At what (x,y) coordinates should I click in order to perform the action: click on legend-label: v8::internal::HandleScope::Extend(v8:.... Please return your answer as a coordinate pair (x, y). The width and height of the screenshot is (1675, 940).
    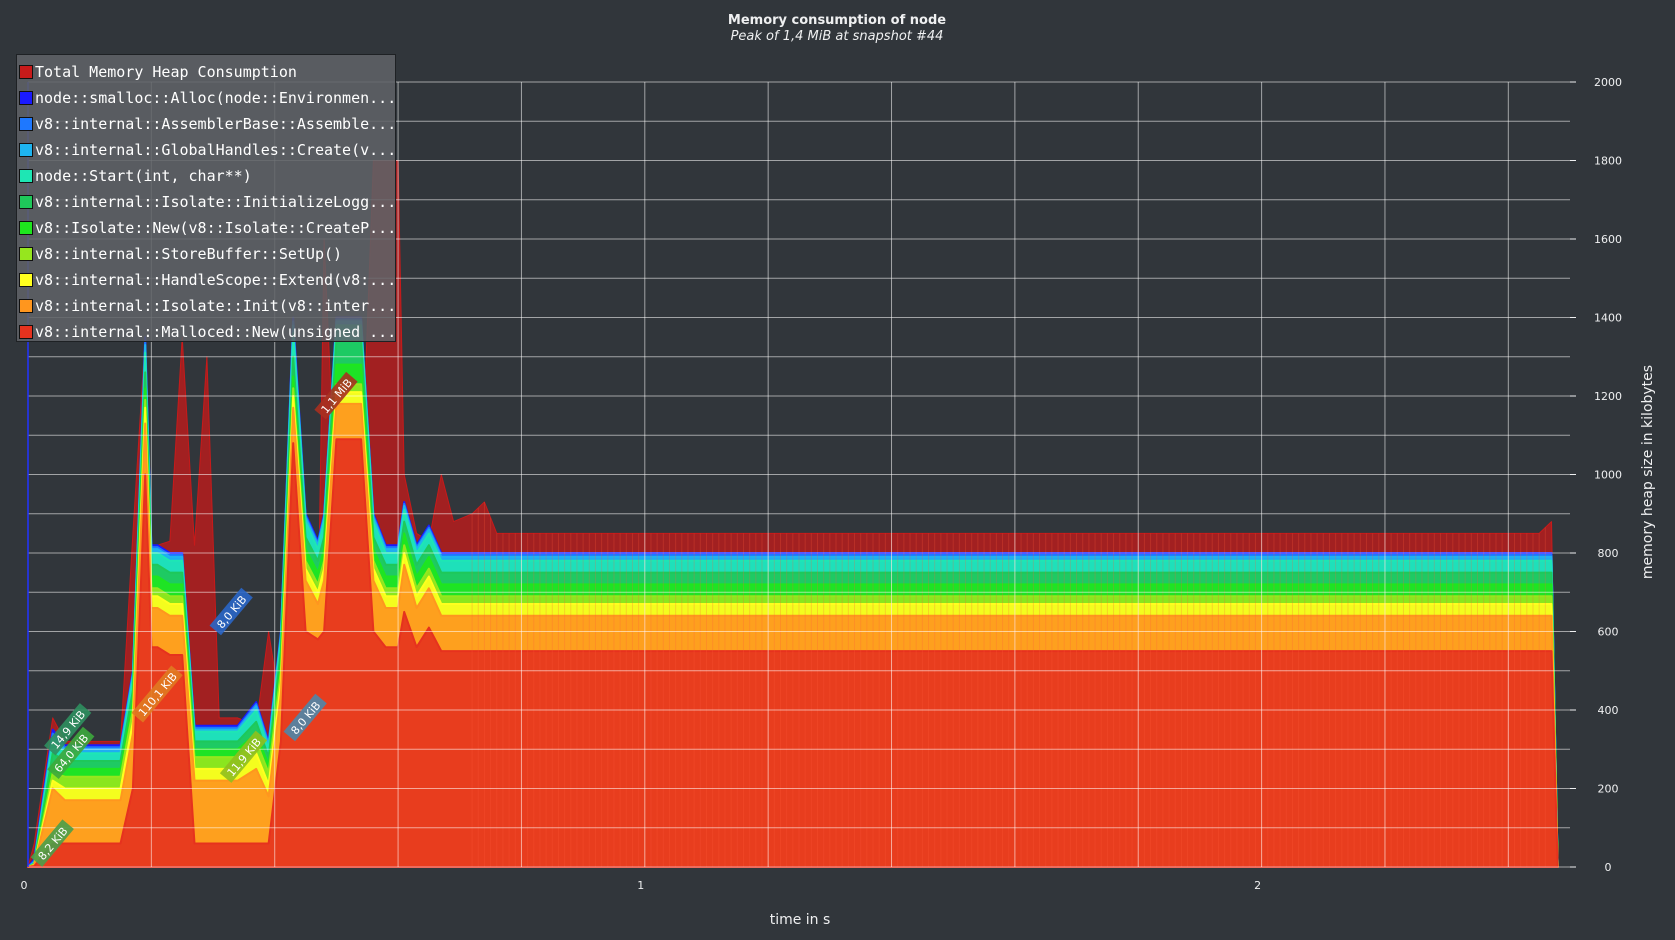
    Looking at the image, I should click on (215, 280).